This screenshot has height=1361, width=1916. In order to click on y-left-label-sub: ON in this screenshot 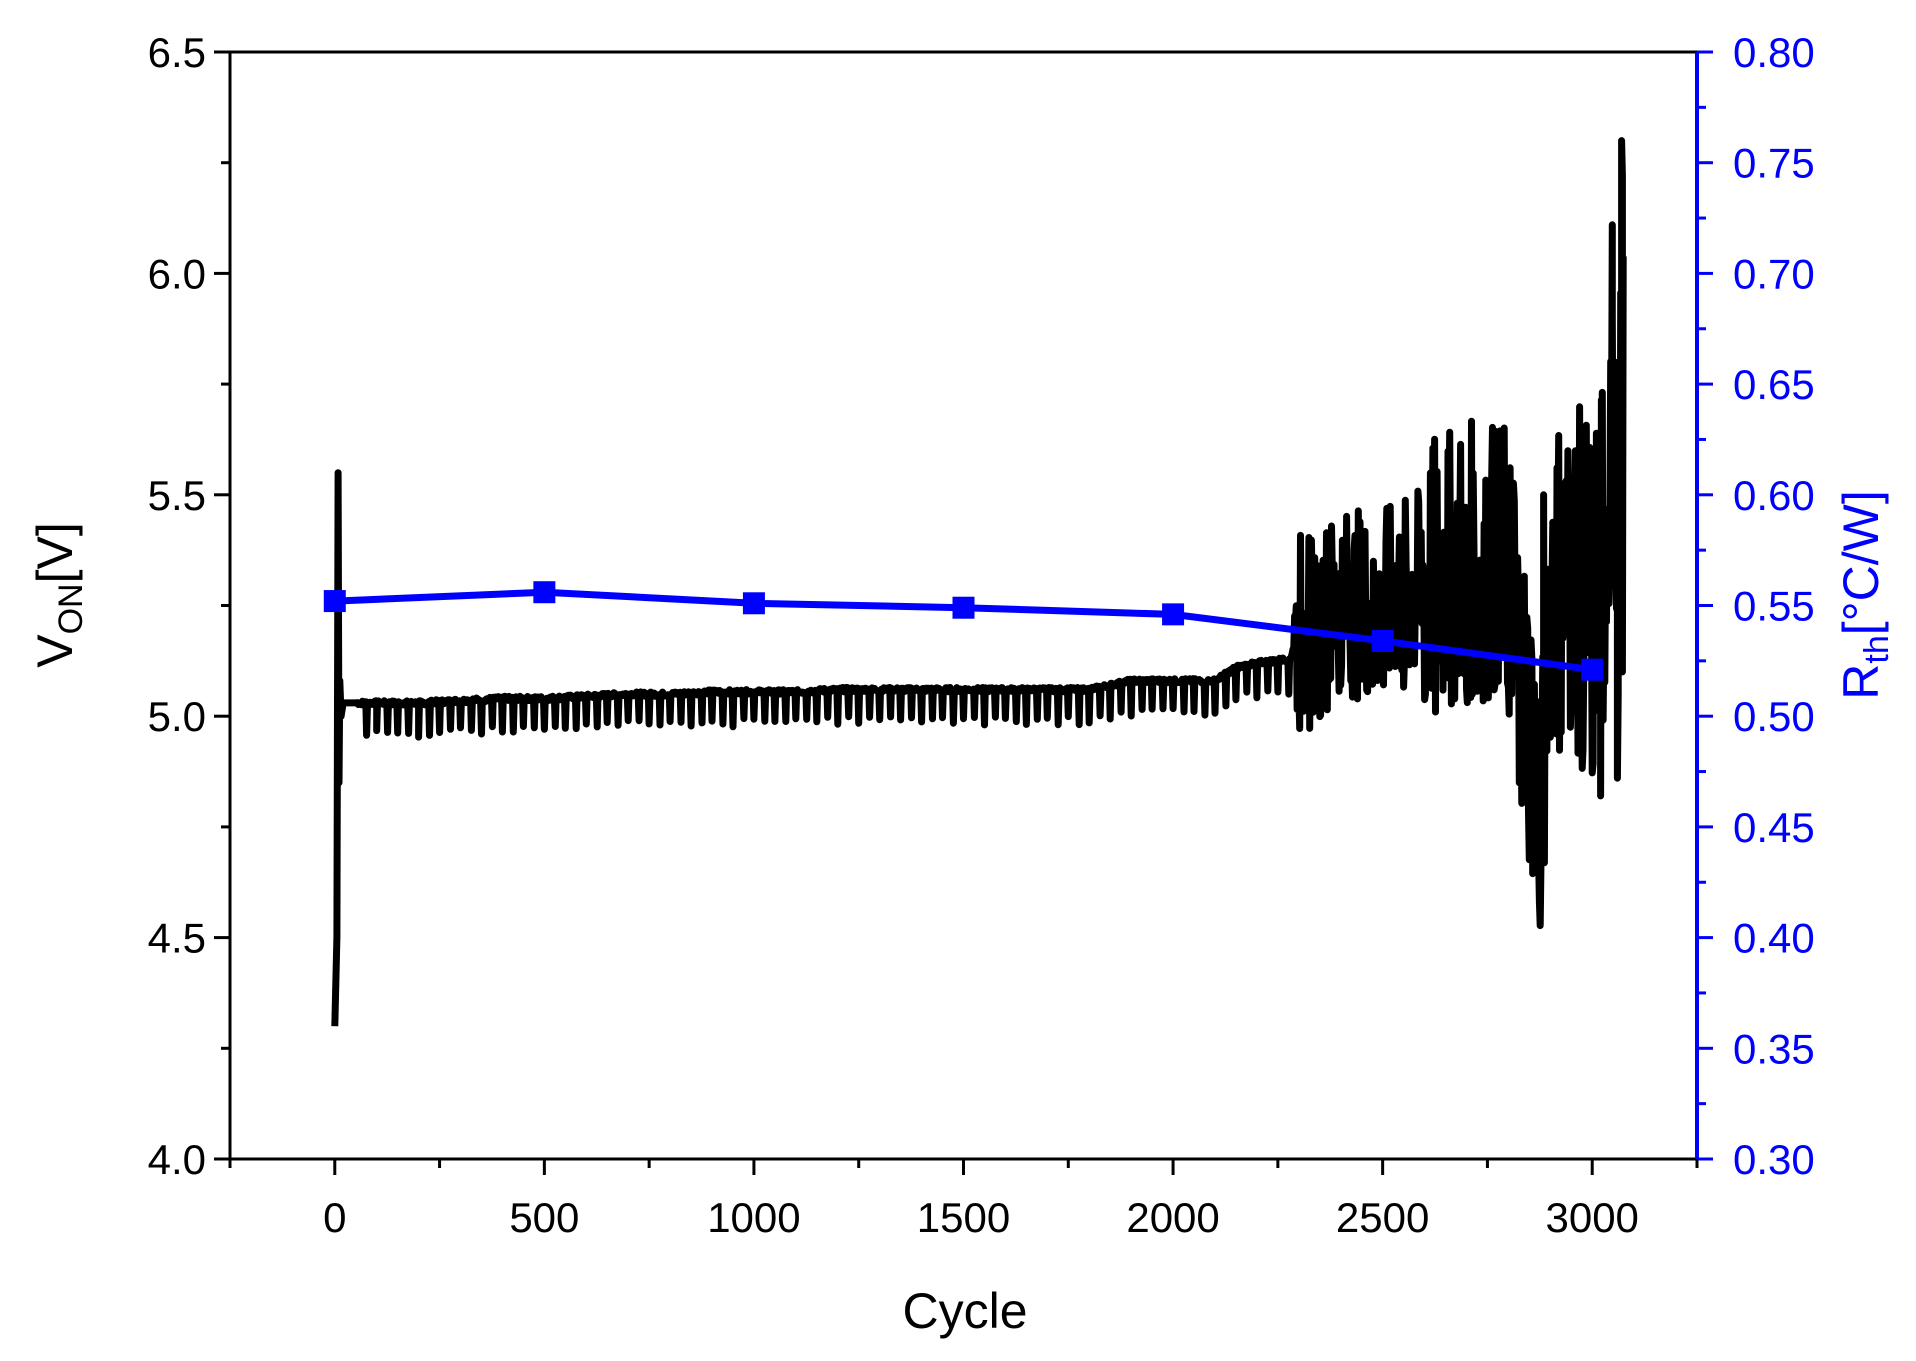, I will do `click(71, 608)`.